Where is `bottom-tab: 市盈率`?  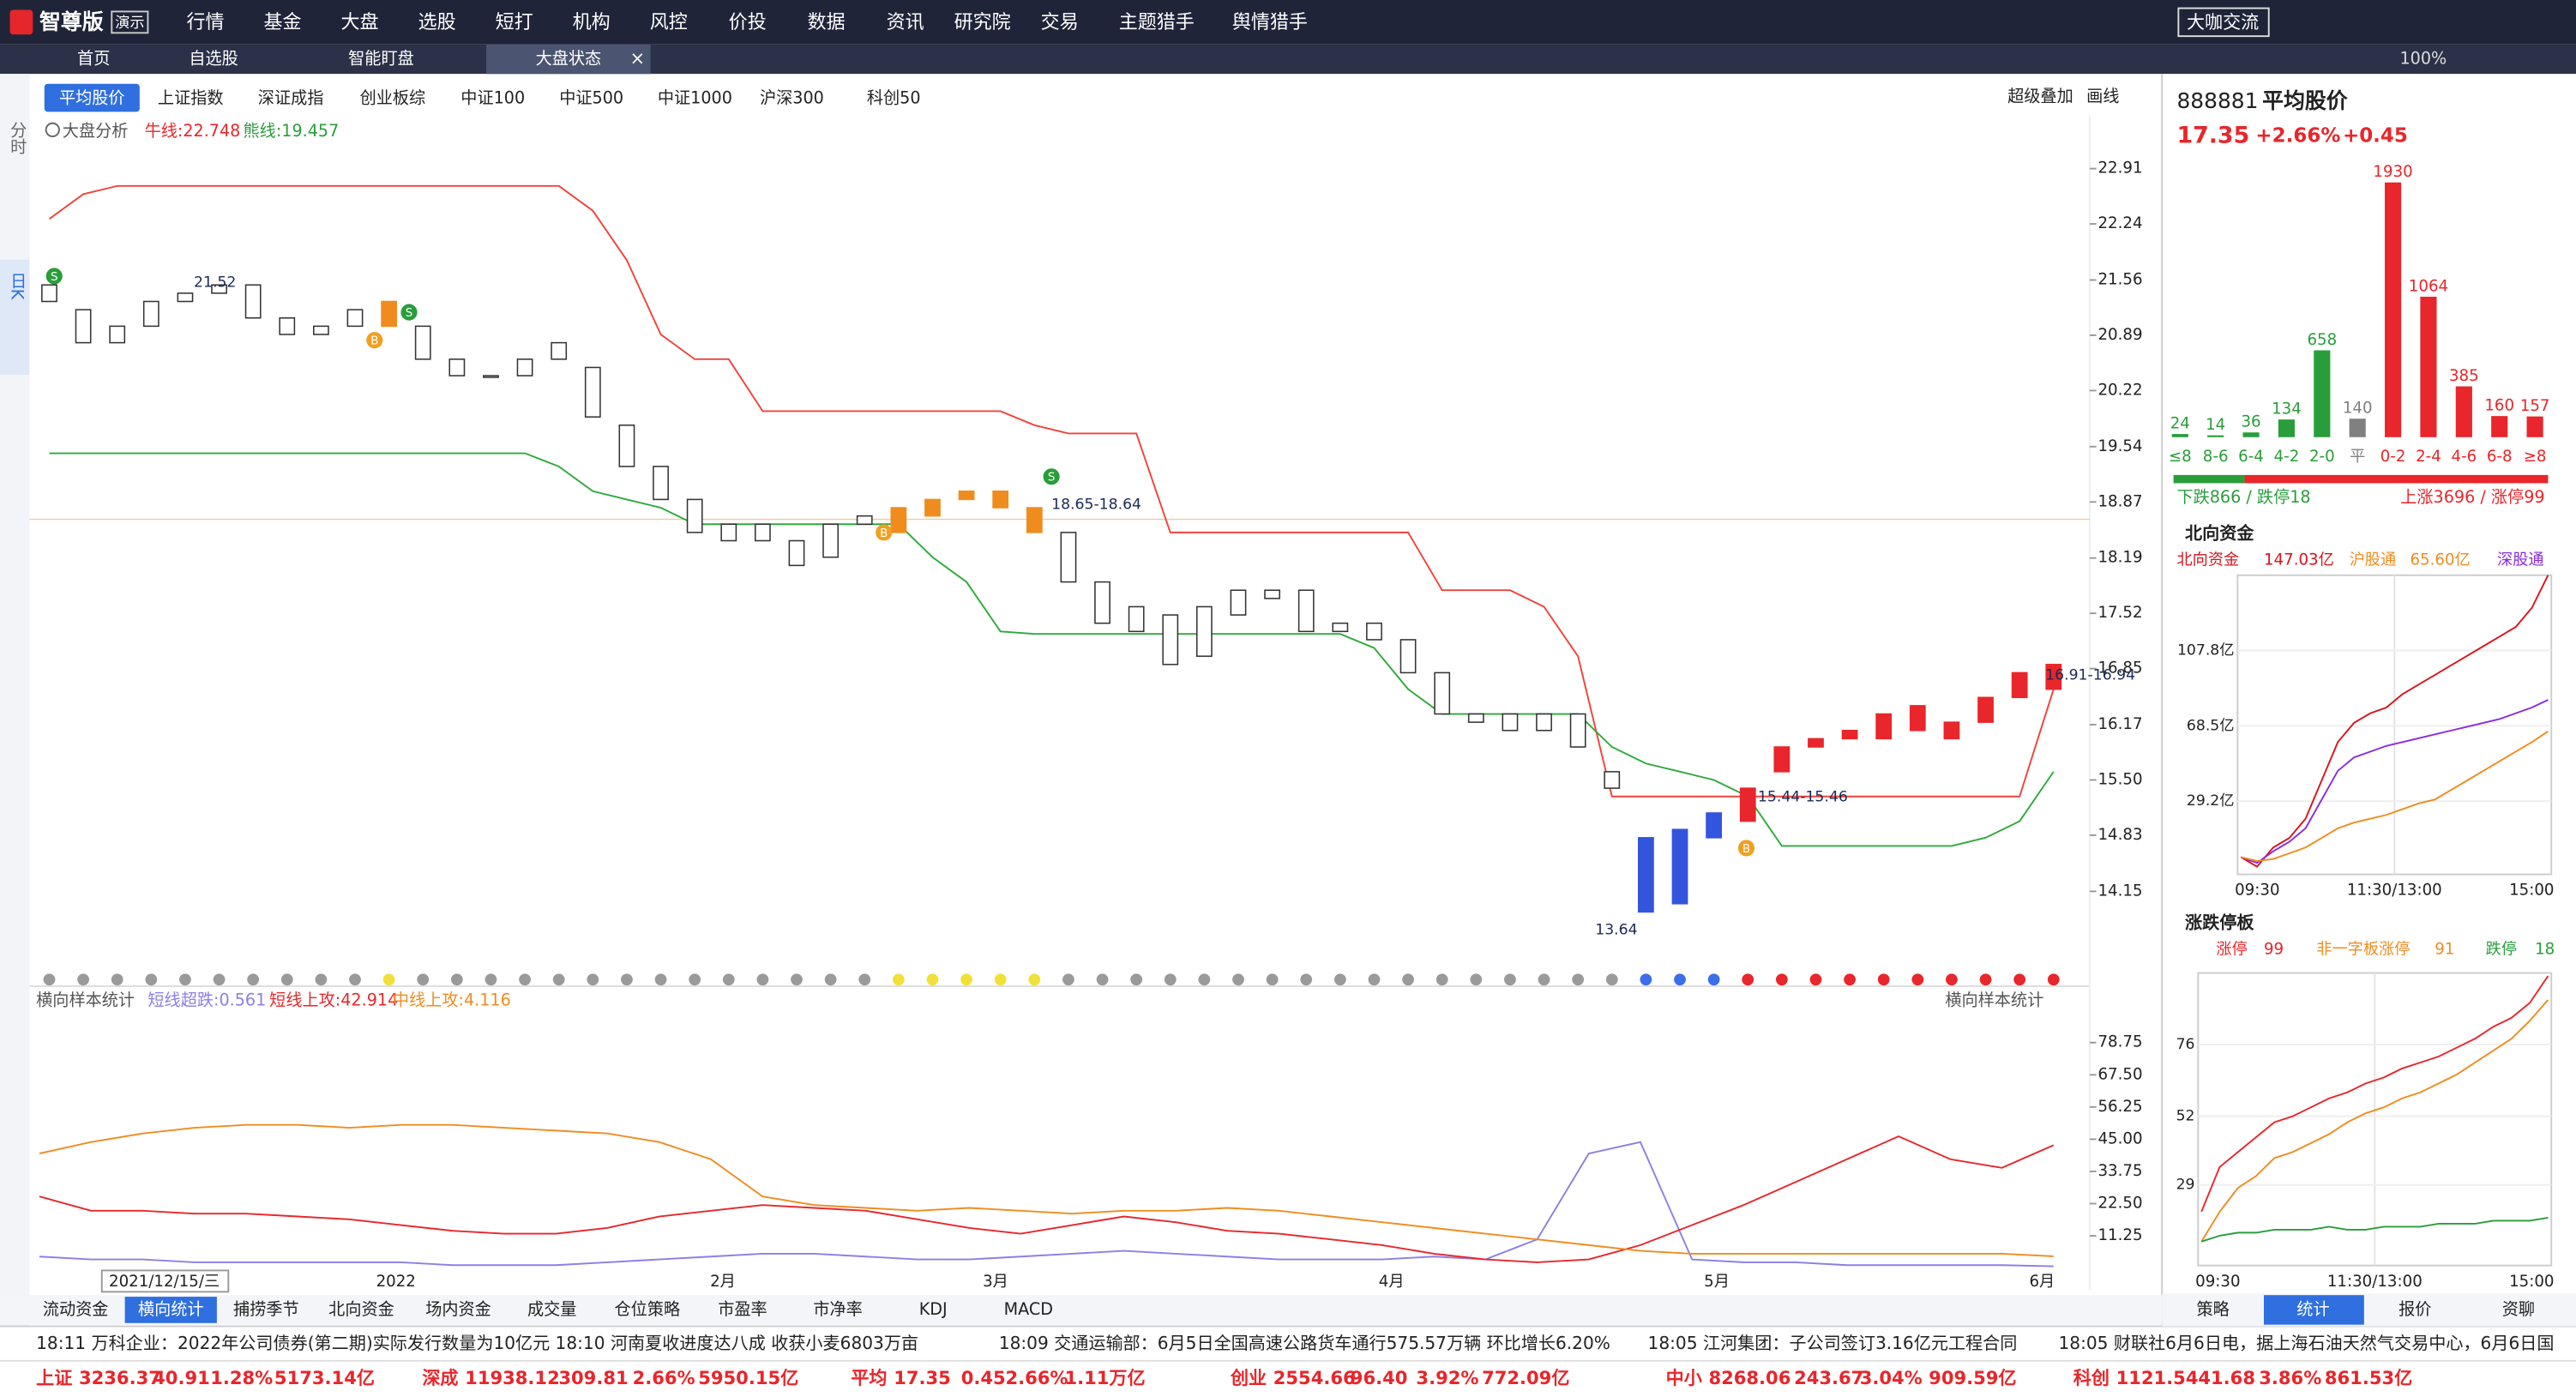
bottom-tab: 市盈率 is located at coordinates (743, 1309).